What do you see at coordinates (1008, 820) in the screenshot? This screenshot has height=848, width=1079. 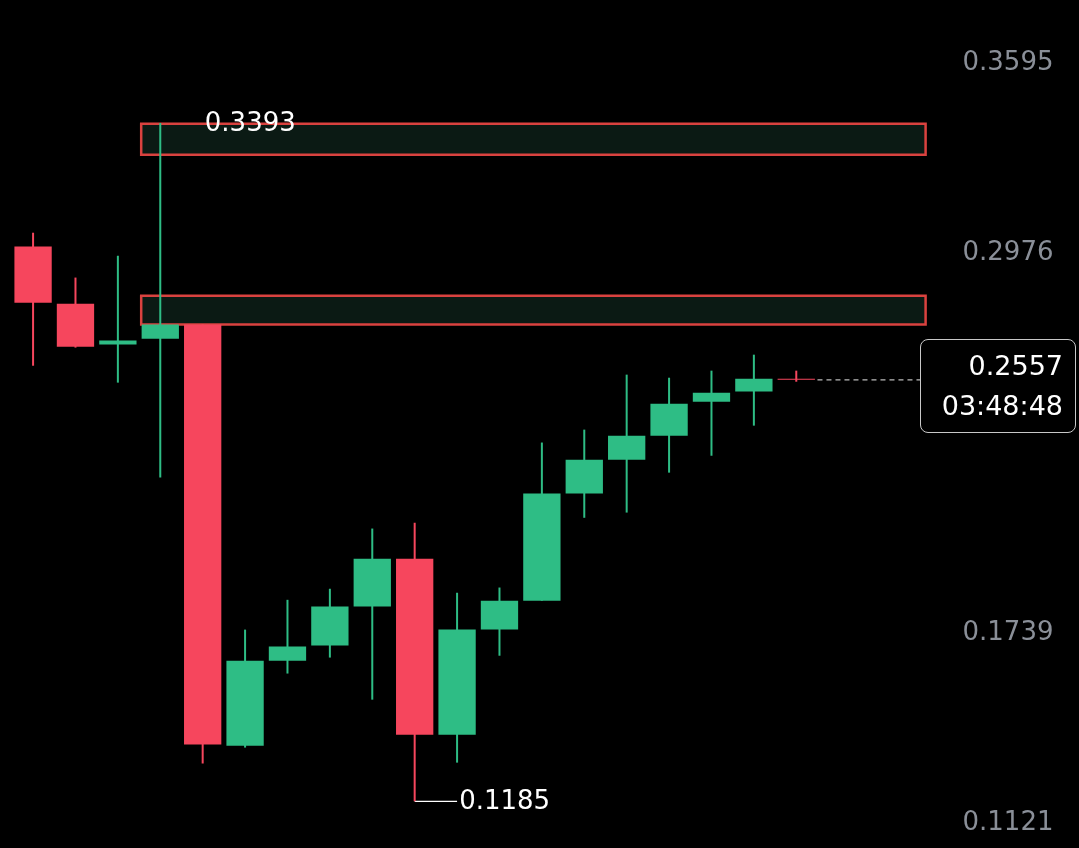 I see `y-tick-label: 0.1121` at bounding box center [1008, 820].